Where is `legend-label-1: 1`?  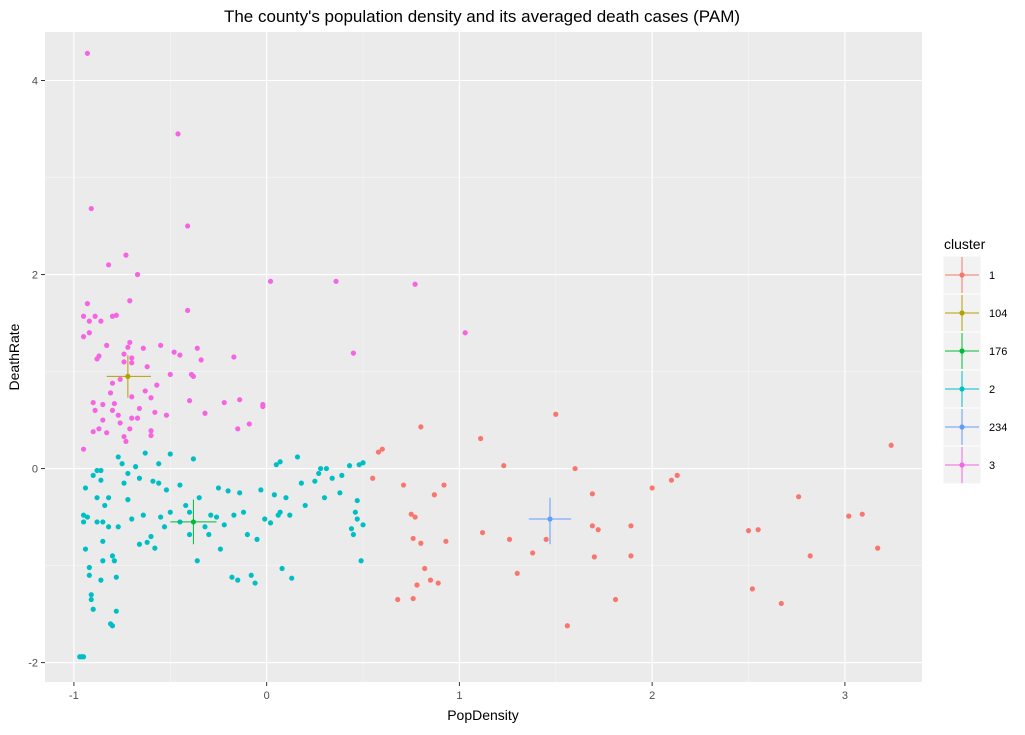
legend-label-1: 1 is located at coordinates (992, 276).